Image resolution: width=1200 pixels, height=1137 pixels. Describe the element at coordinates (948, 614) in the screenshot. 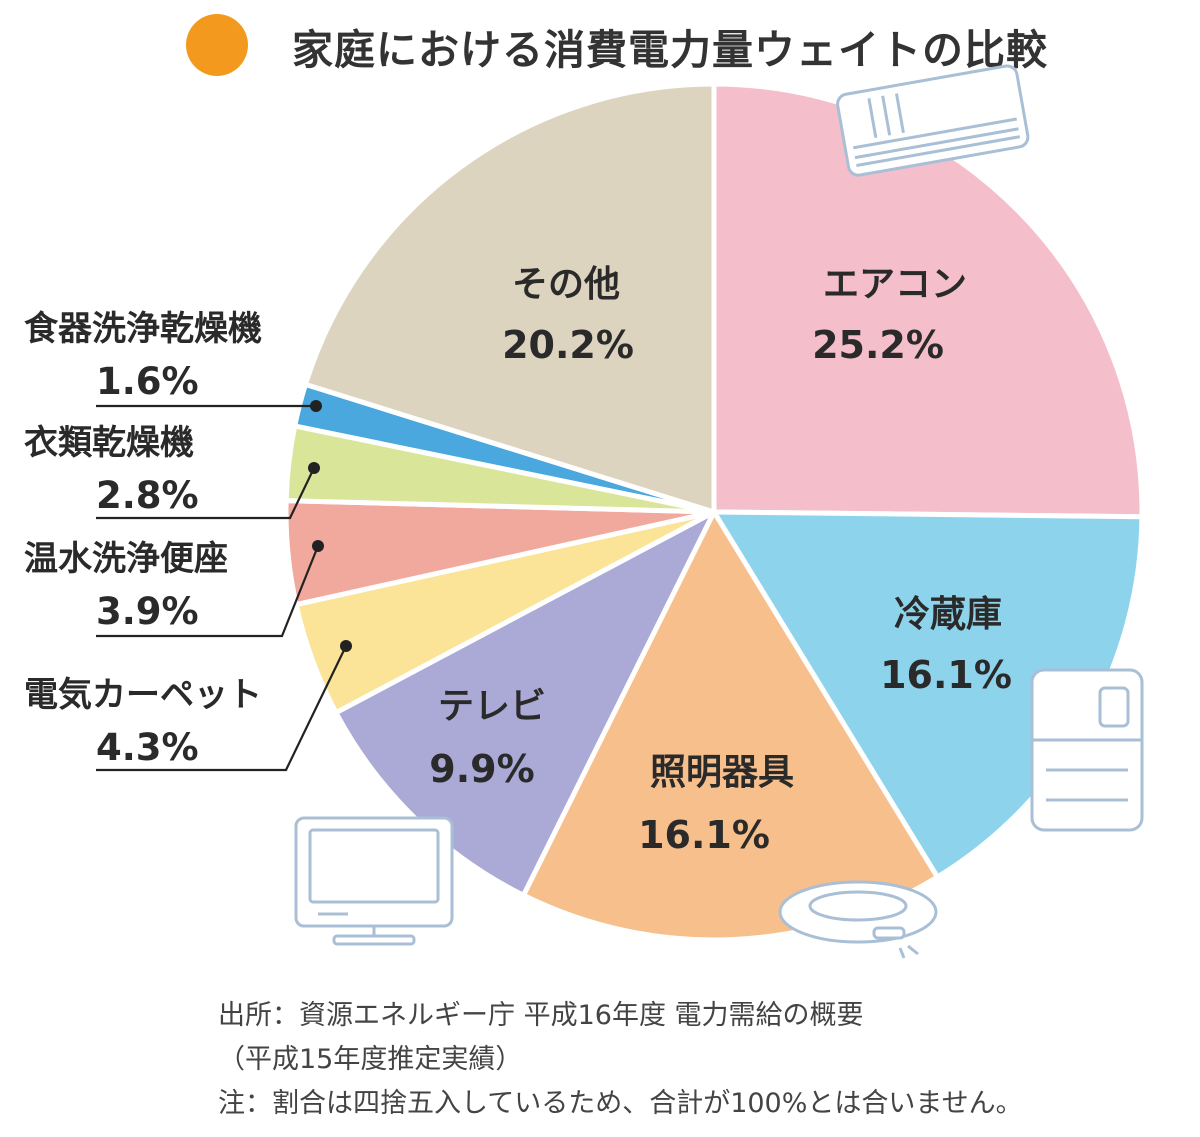

I see `slice-label-slice-2: 冷蔵庫` at that location.